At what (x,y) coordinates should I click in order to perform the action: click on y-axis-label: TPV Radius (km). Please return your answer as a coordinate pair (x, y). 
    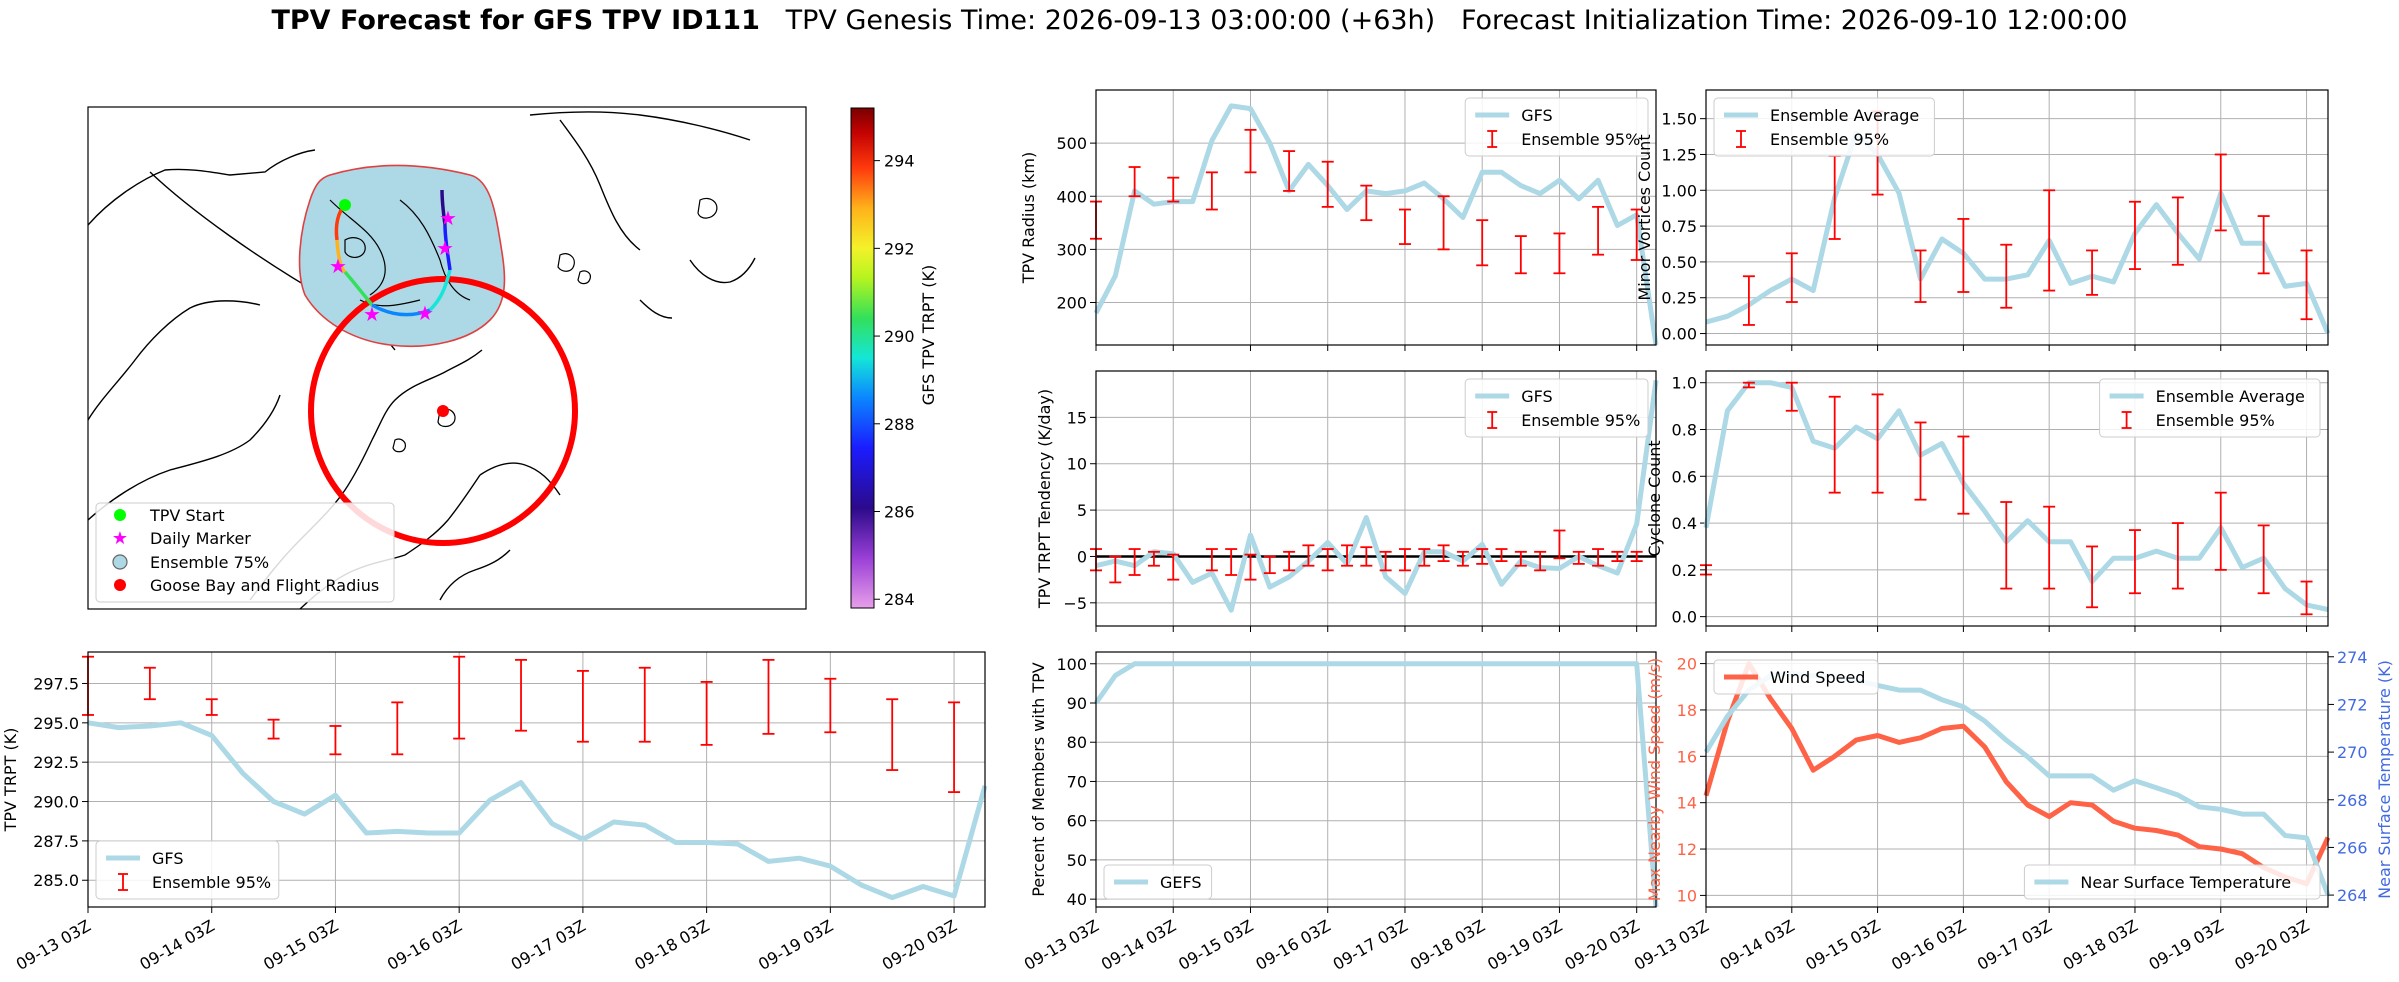
    Looking at the image, I should click on (1028, 218).